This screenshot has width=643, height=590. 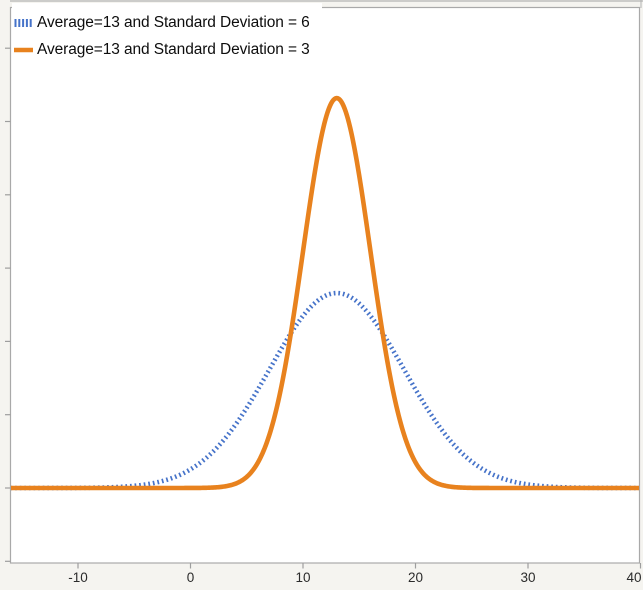 What do you see at coordinates (23, 49) in the screenshot?
I see `solid-line-swatch-icon` at bounding box center [23, 49].